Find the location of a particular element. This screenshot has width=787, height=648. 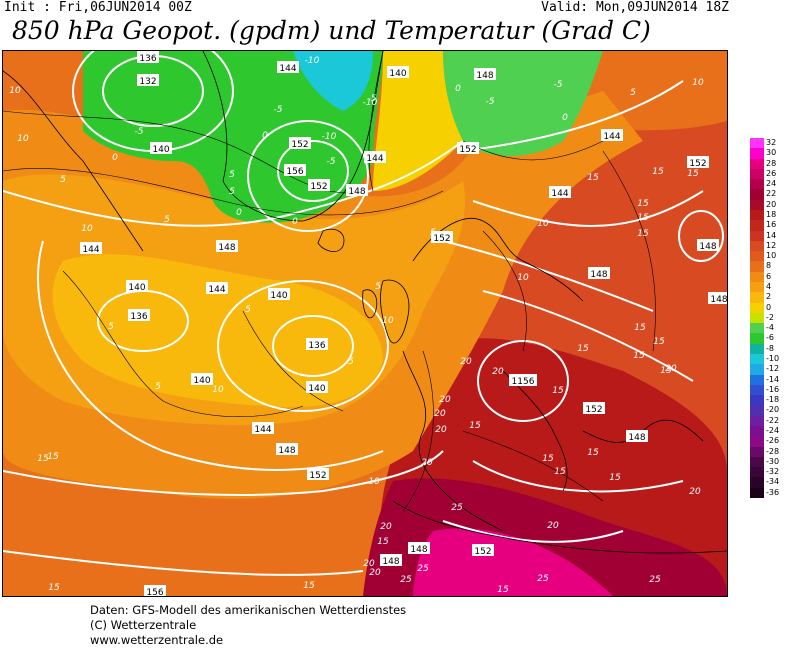

colorbar-tick-label: -10 is located at coordinates (773, 358).